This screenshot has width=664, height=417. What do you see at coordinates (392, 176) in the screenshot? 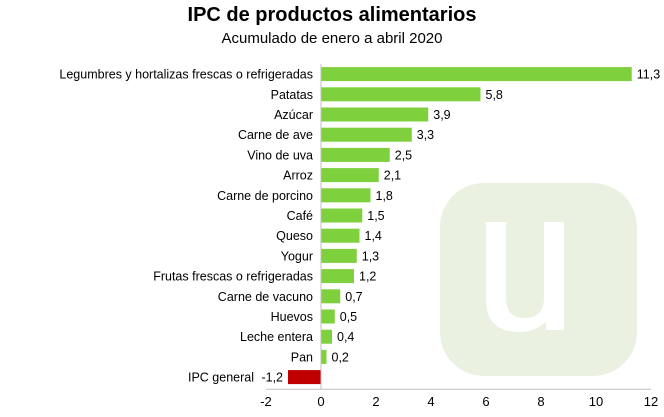
I see `data-label: 2,1` at bounding box center [392, 176].